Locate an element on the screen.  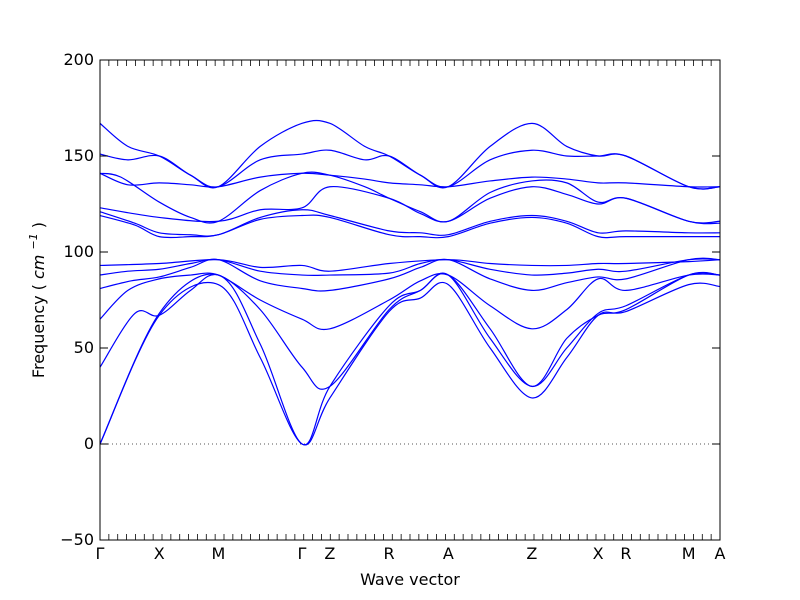
y-axis-label-exponent: −1 is located at coordinates (33, 241).